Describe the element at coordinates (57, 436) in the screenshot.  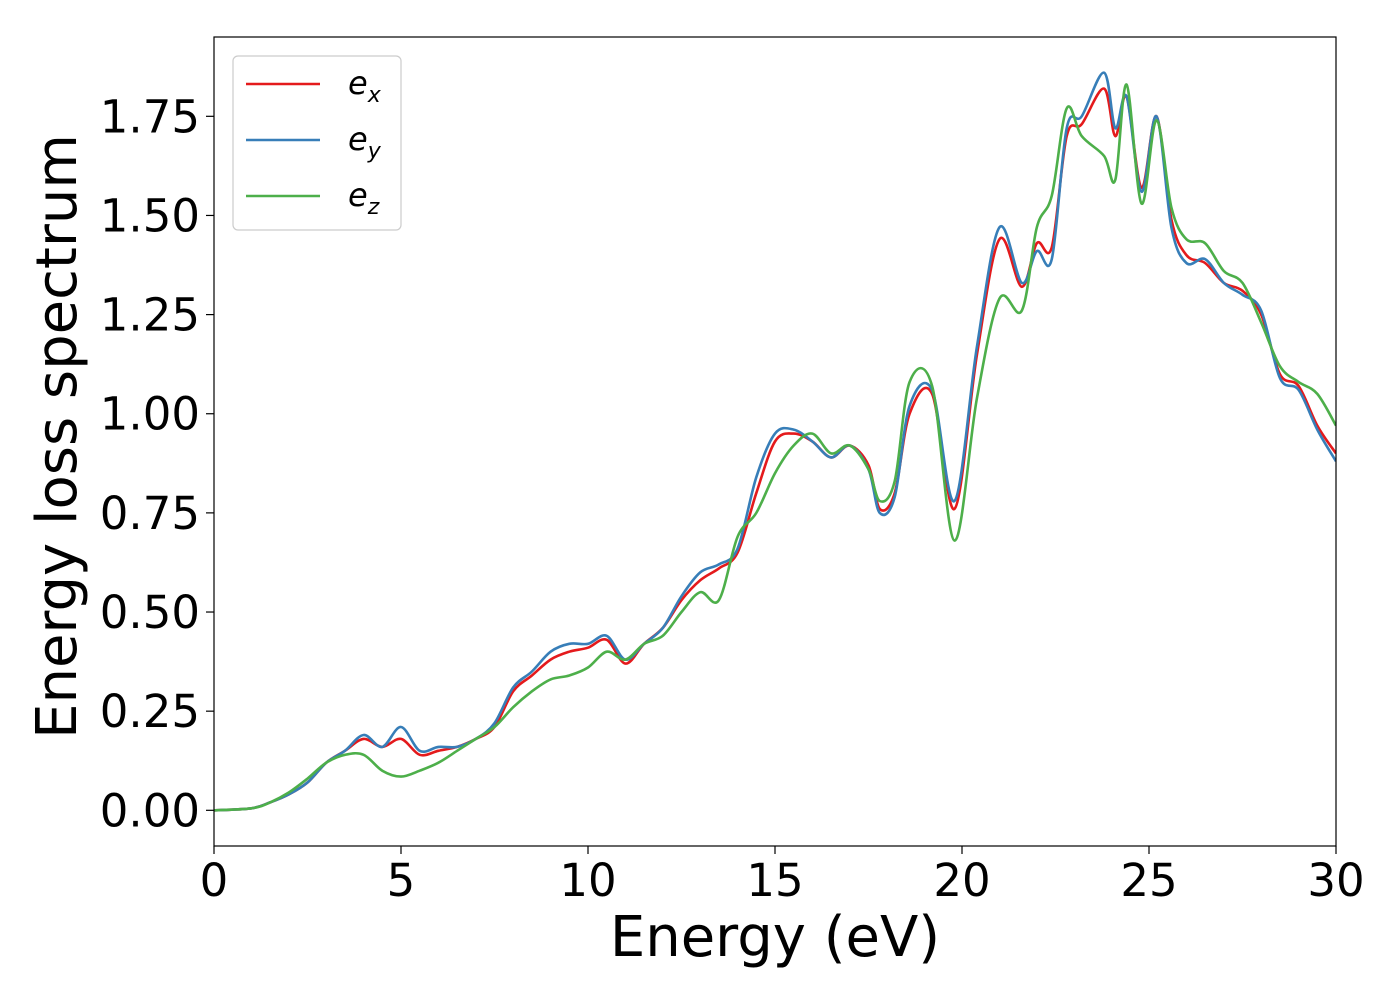
I see `y-axis-title: Energy loss spectrum` at that location.